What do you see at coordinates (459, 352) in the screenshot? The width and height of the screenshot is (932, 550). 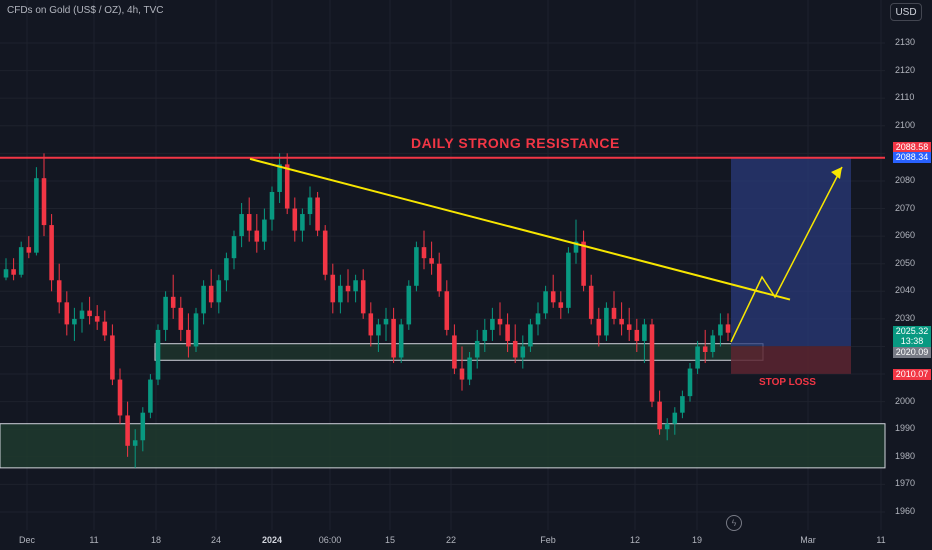 I see `minor-support-zone` at bounding box center [459, 352].